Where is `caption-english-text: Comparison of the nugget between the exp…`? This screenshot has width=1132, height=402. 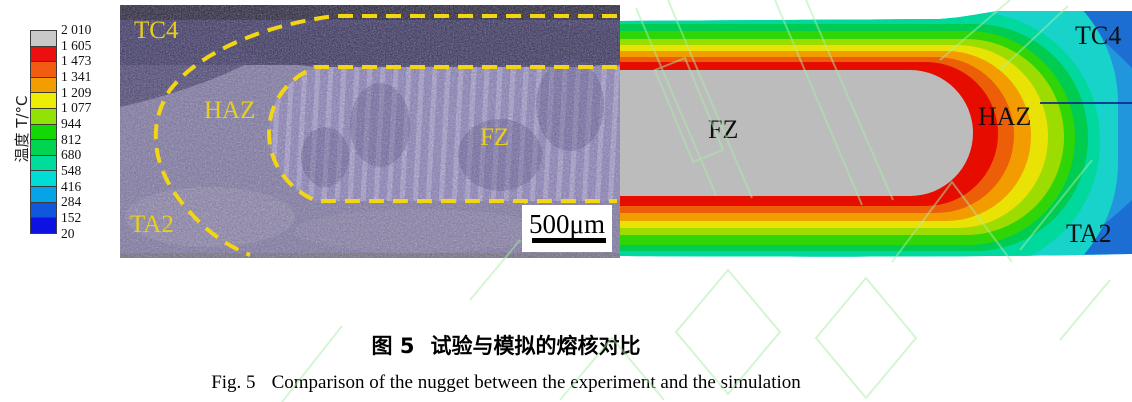
caption-english-text: Comparison of the nugget between the exp… is located at coordinates (536, 382).